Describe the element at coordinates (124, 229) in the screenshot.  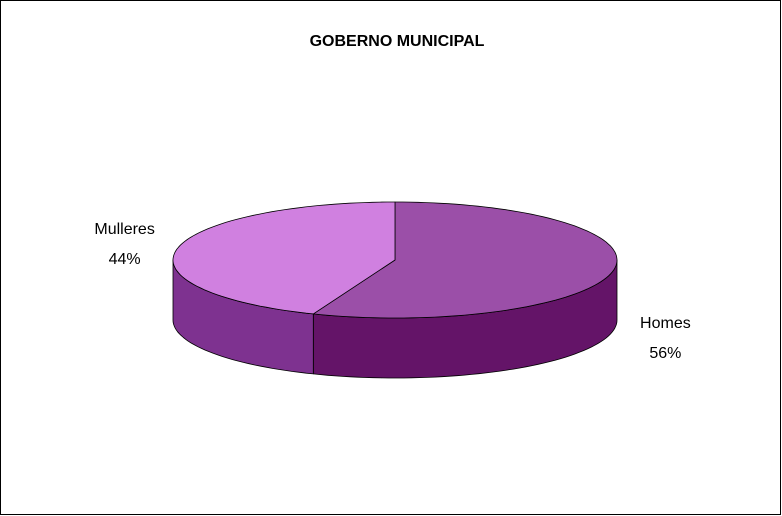
I see `slice-label: Mulleres` at that location.